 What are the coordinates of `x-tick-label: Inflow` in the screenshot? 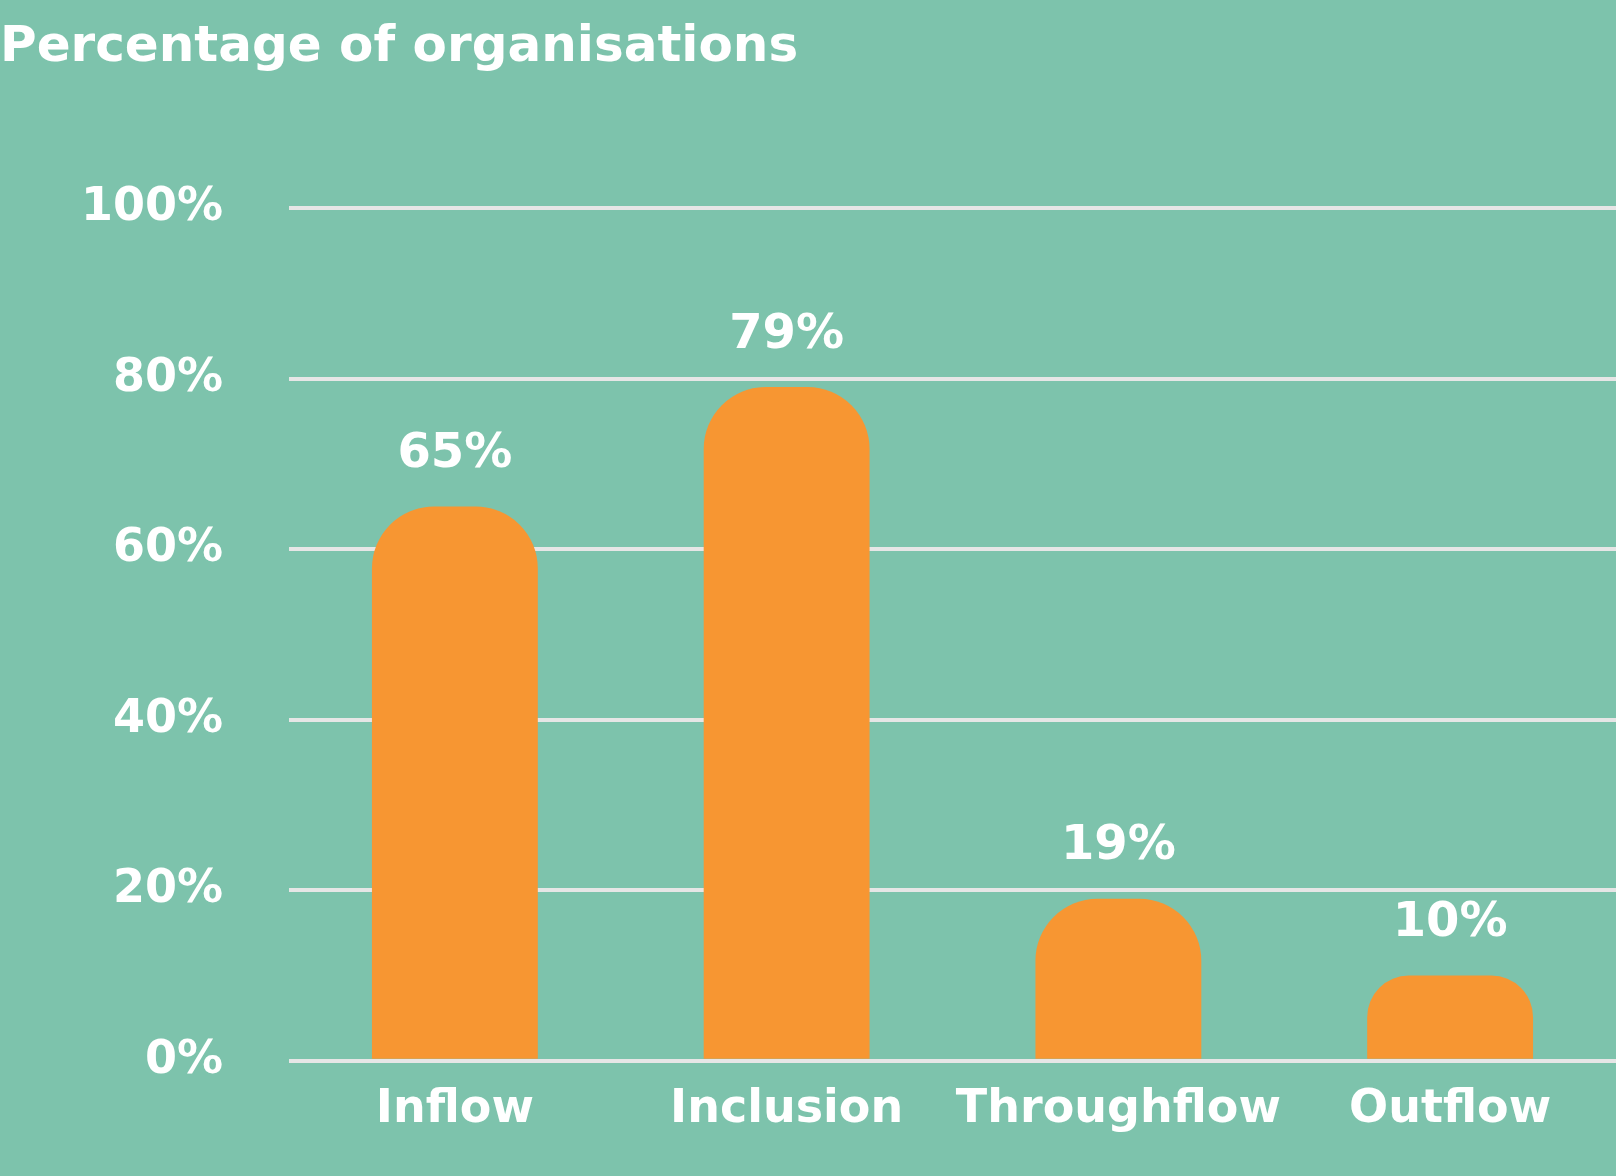 It's located at (454, 1106).